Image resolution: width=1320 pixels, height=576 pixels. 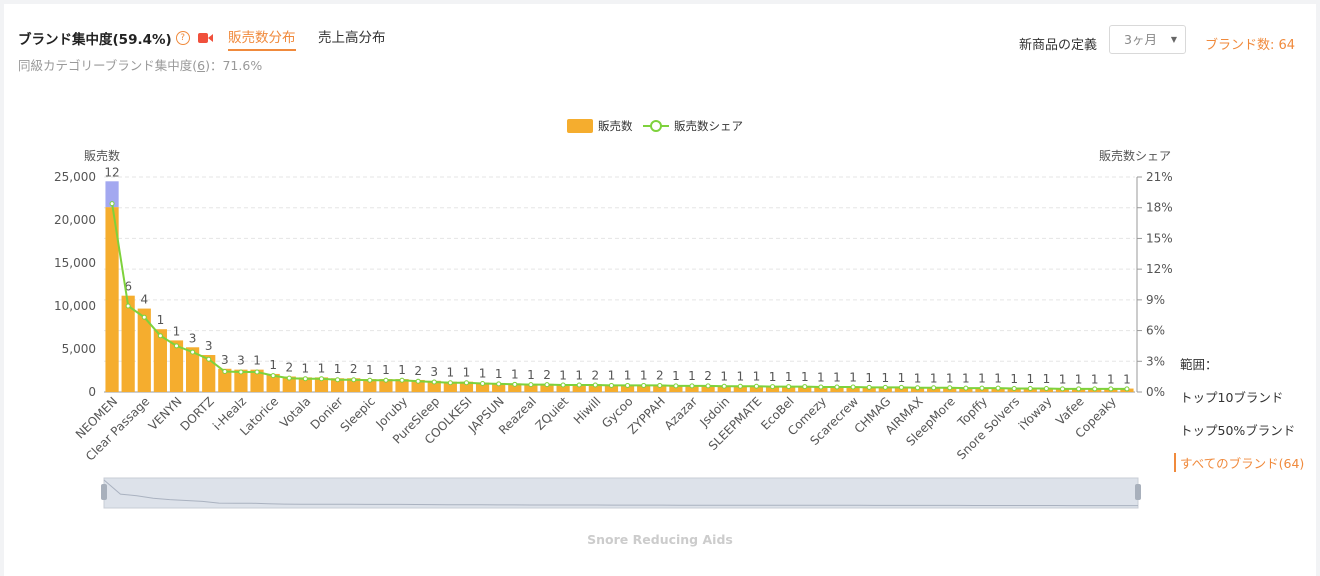 I want to click on video-icon, so click(x=205, y=38).